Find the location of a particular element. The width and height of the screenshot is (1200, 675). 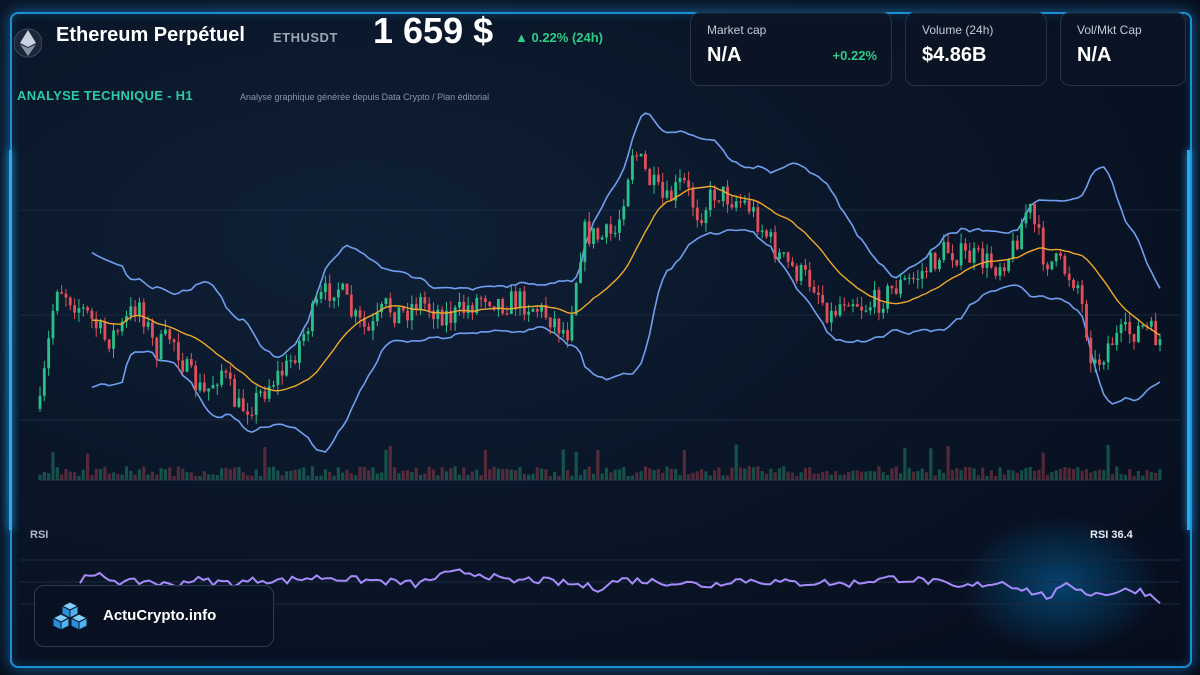

chart-subtitle: ANALYSE TECHNIQUE - H1 is located at coordinates (105, 95).